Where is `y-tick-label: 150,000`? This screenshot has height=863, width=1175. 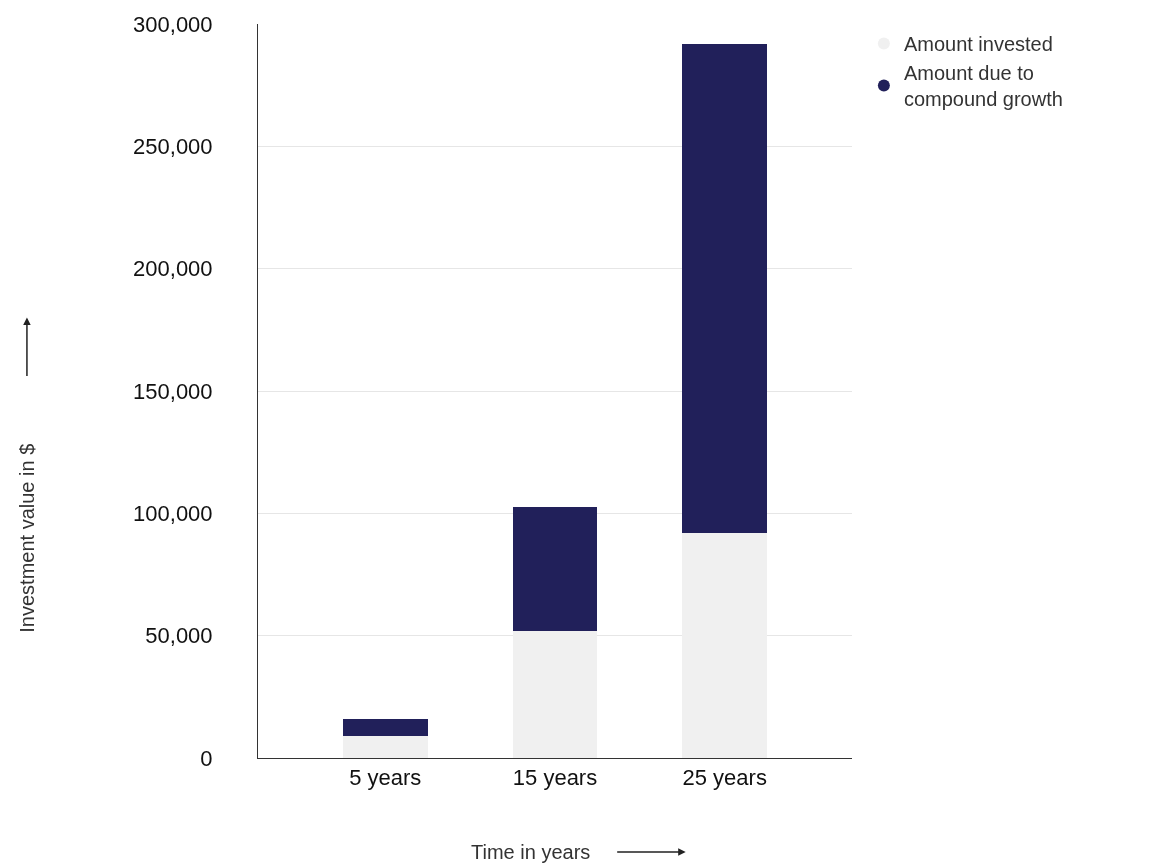
y-tick-label: 150,000 is located at coordinates (173, 391).